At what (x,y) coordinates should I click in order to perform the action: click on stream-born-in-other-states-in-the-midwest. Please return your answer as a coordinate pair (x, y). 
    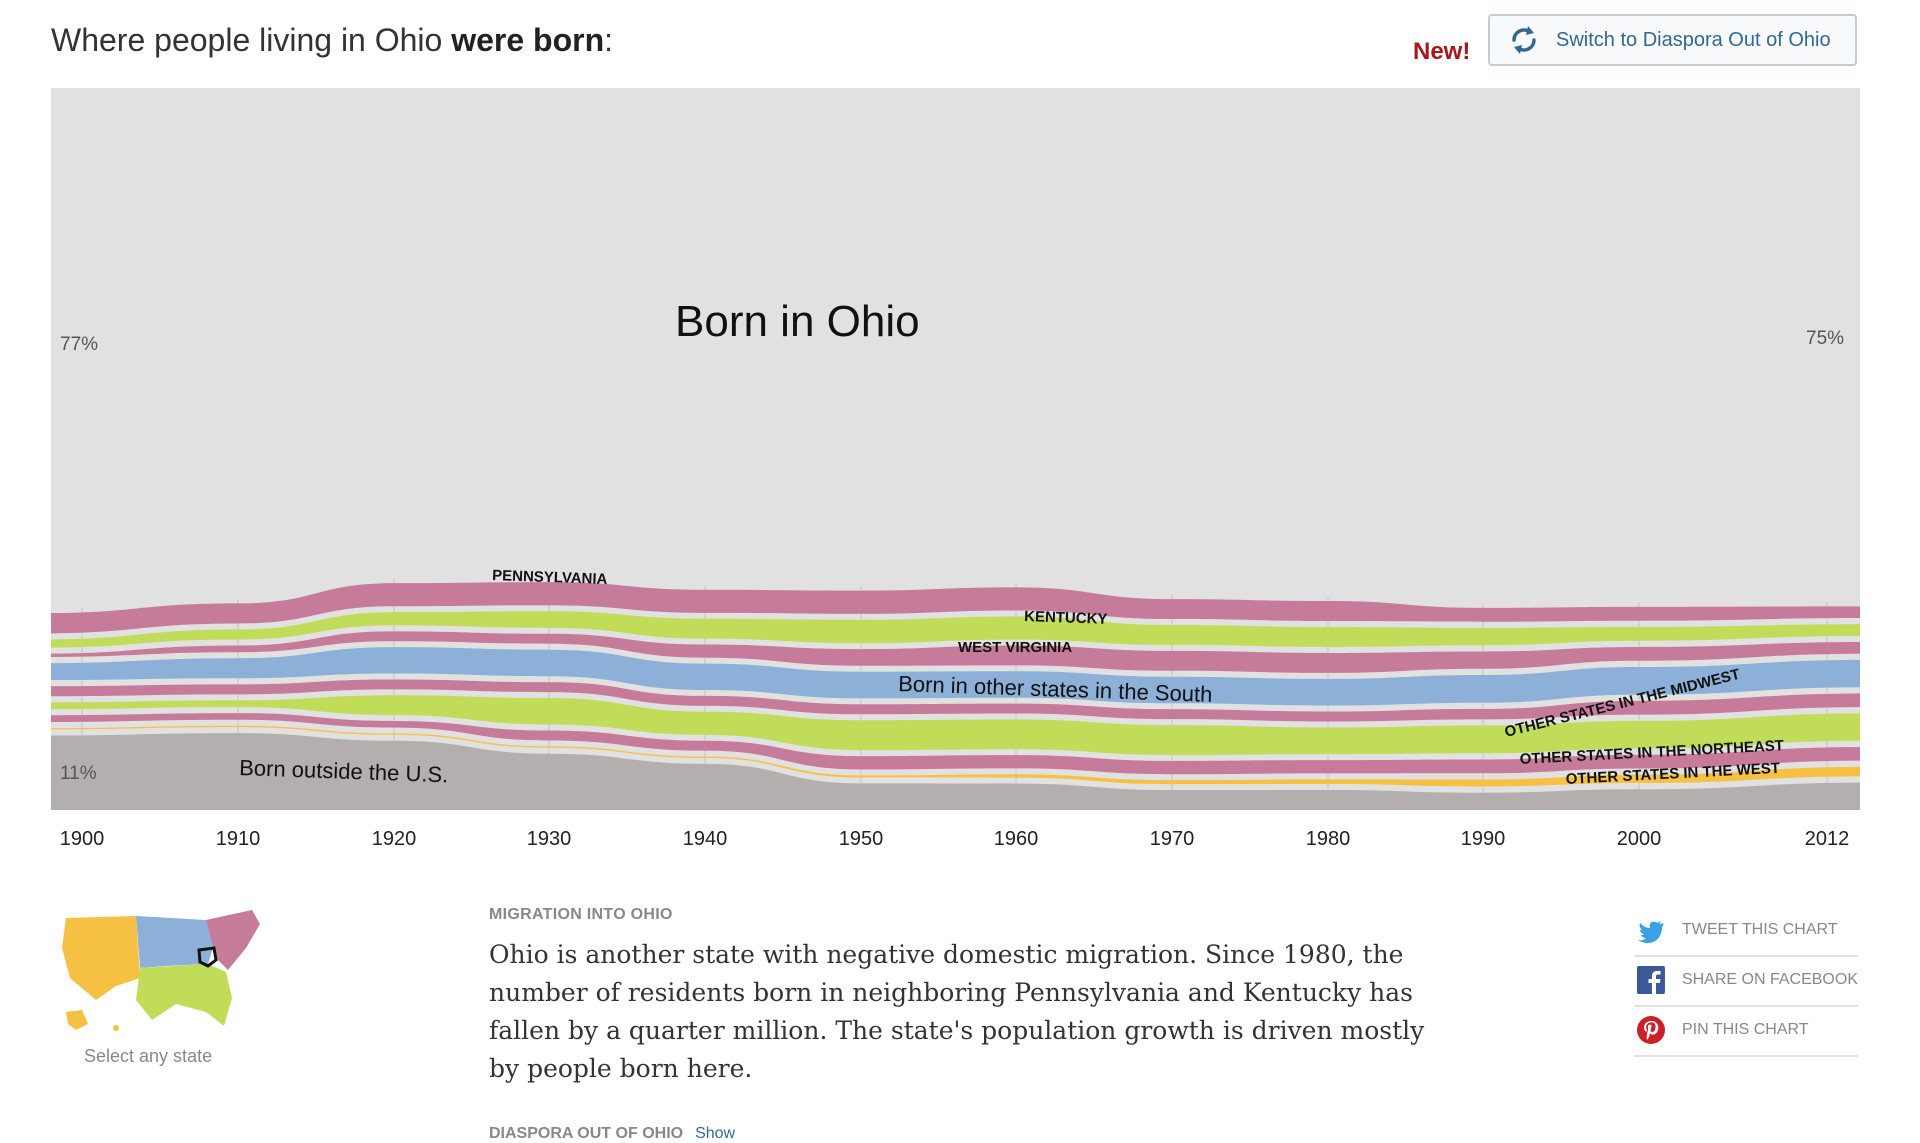
    Looking at the image, I should click on (955, 676).